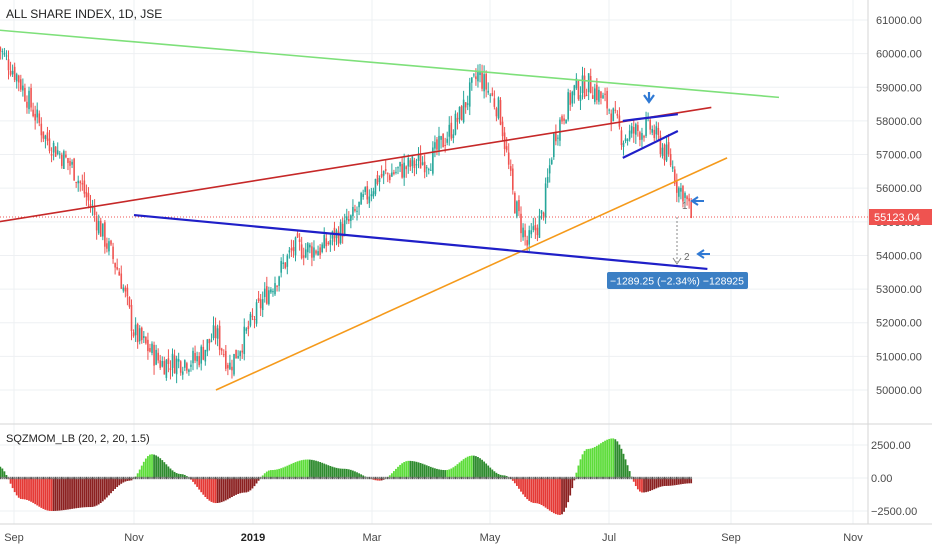  I want to click on indicator-axis: 2500.00 0.00 −2500.00, so click(894, 479).